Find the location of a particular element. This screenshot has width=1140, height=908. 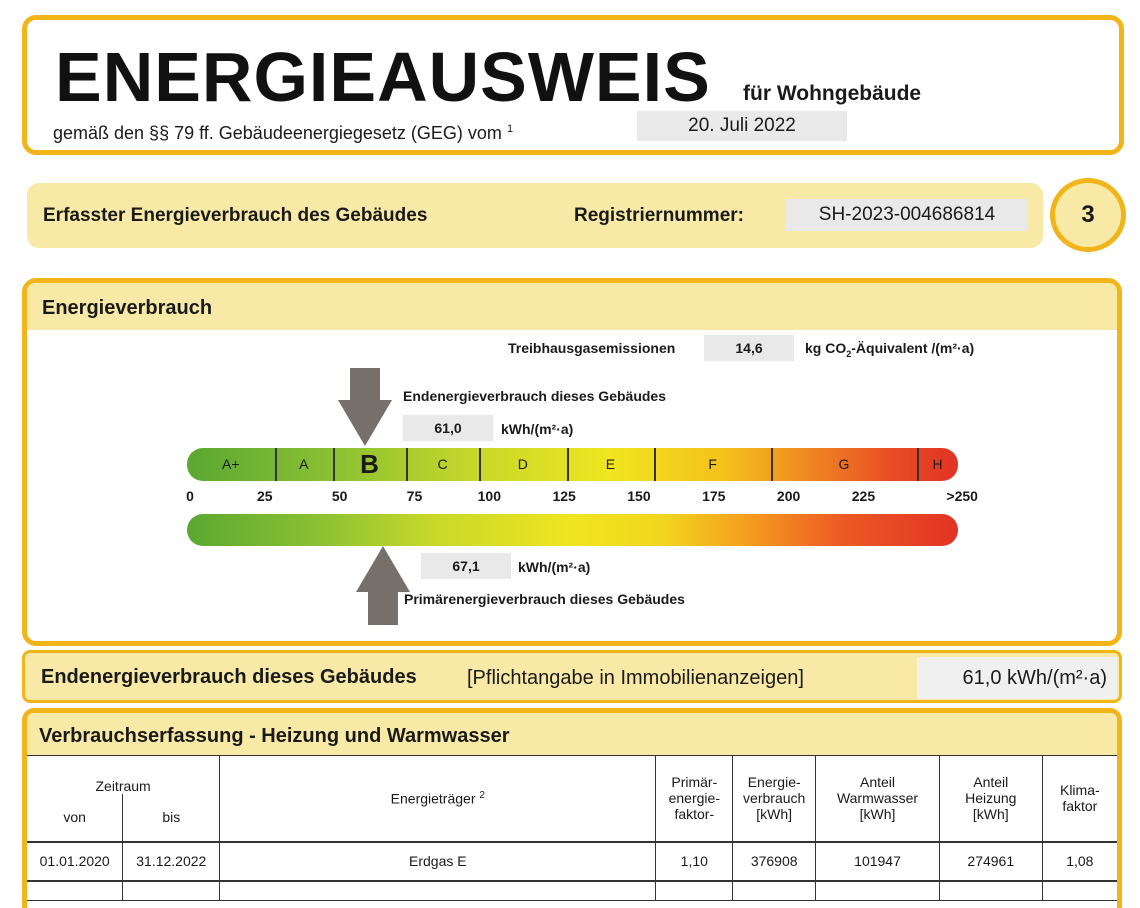

section-title: Energieverbrauch is located at coordinates (127, 308).